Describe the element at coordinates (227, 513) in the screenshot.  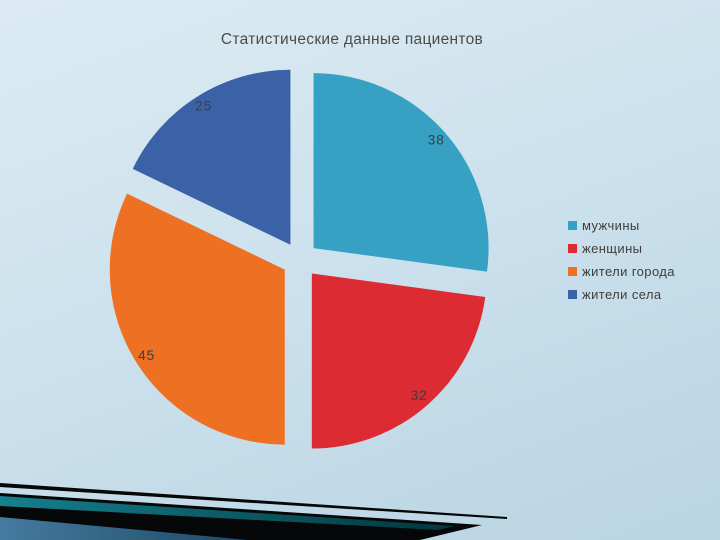
I see `decor-teal-stripe` at that location.